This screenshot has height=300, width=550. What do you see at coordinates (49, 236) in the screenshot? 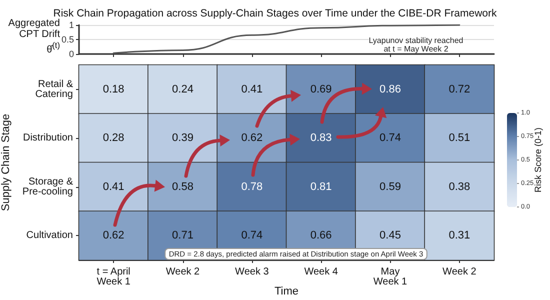
I see `y-tick-label: Cultivation` at bounding box center [49, 236].